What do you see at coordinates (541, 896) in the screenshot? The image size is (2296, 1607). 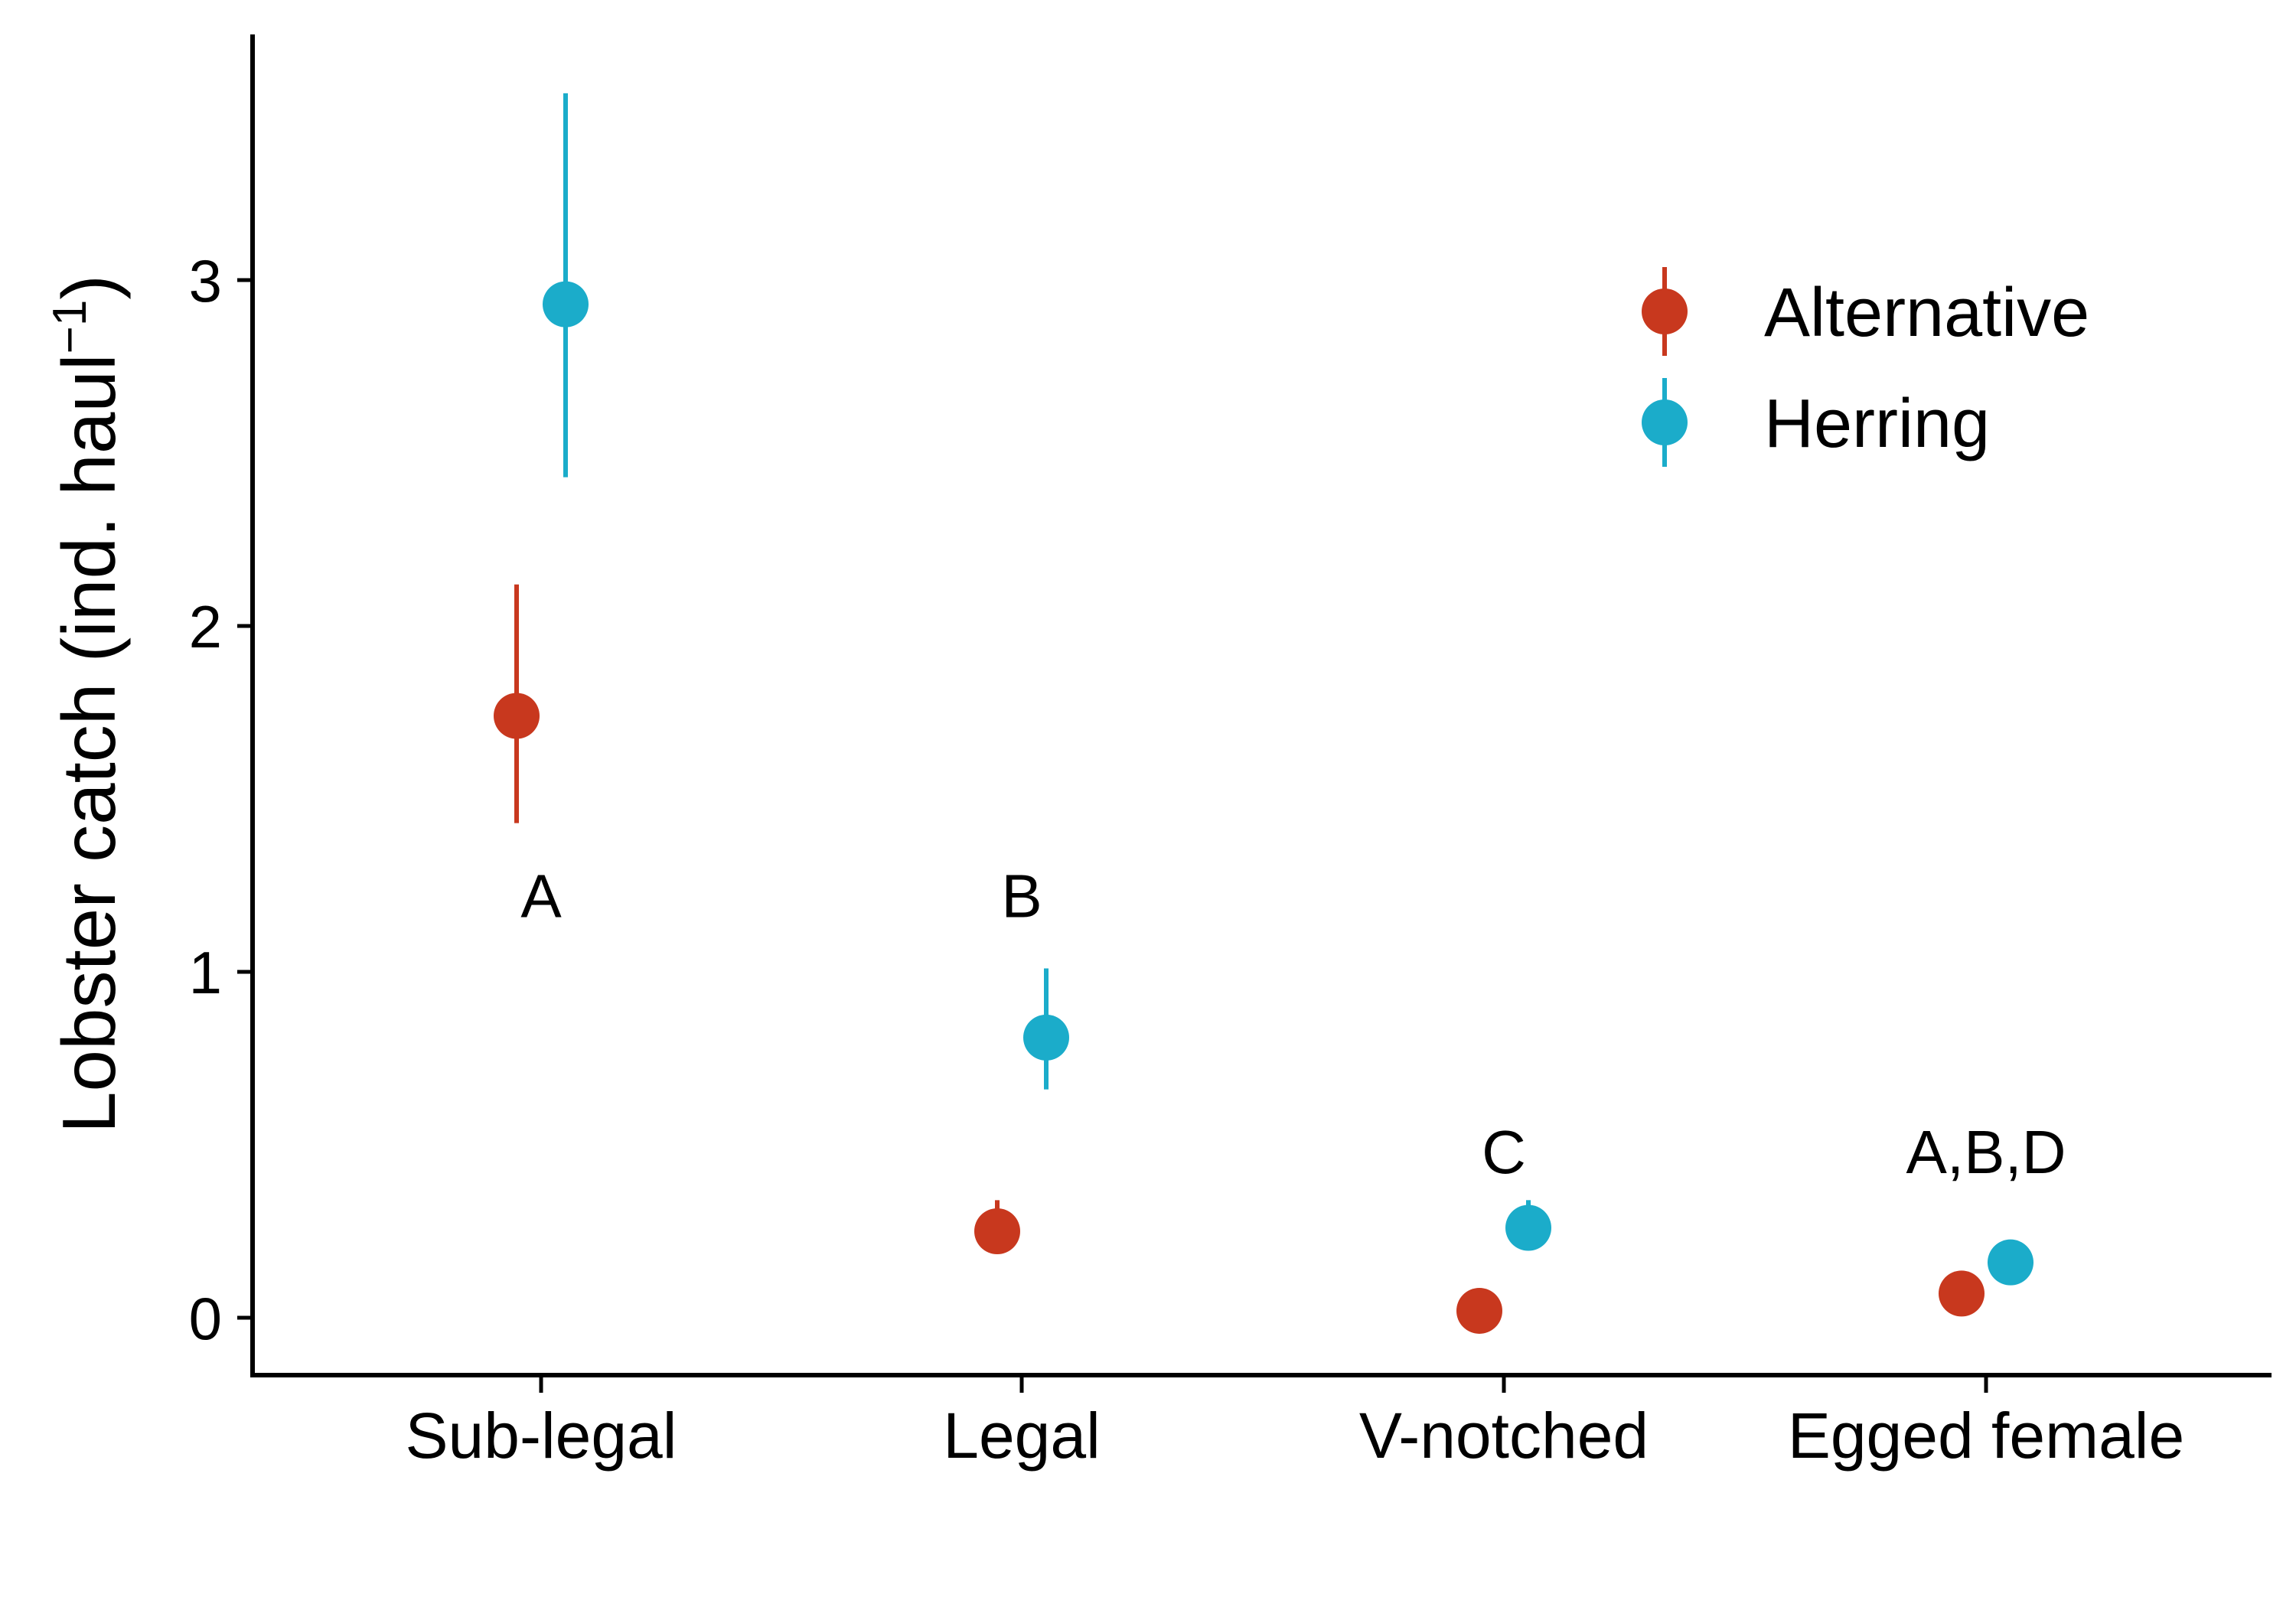 I see `annotation-sub-legal: A` at bounding box center [541, 896].